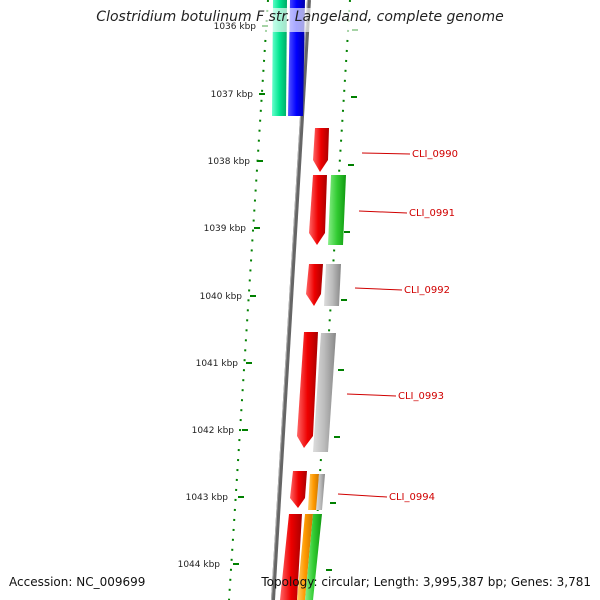 The width and height of the screenshot is (600, 600). Describe the element at coordinates (229, 162) in the screenshot. I see `tick-label-1038: 1038 kbp` at that location.